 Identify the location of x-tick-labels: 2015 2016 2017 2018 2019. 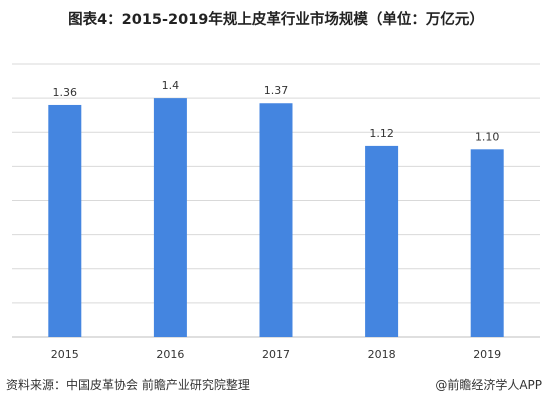
(276, 354).